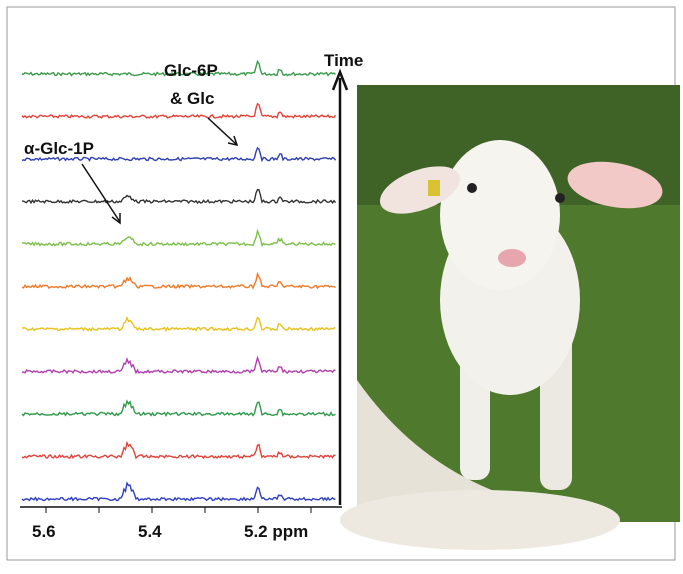 Image resolution: width=683 pixels, height=574 pixels. Describe the element at coordinates (192, 98) in the screenshot. I see `annotation: & Glc` at that location.